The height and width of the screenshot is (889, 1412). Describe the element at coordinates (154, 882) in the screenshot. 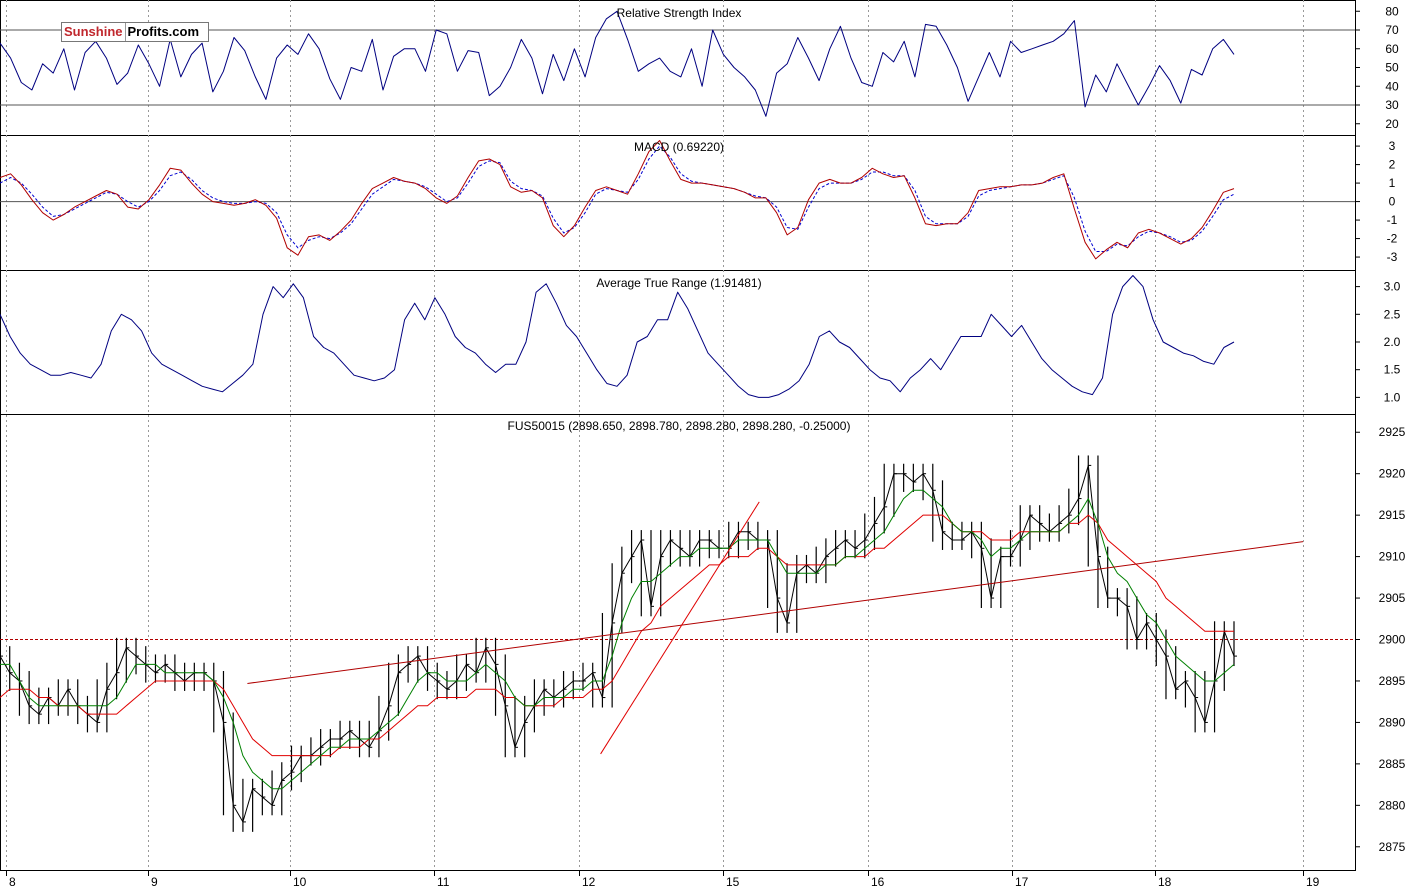

I see `x-tick-label: 9` at that location.